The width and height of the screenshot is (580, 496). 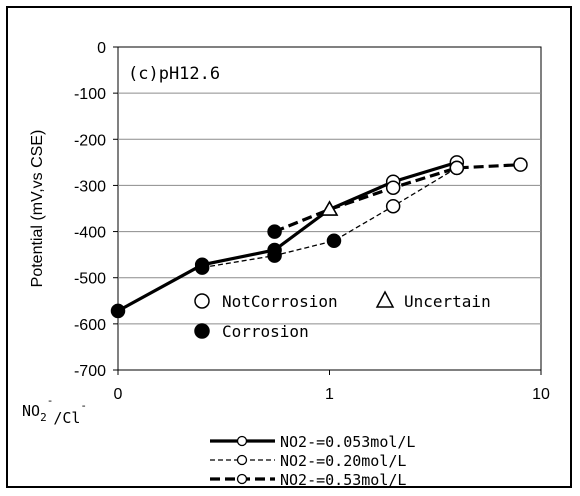 I want to click on data-point-uncertain, so click(x=329, y=208).